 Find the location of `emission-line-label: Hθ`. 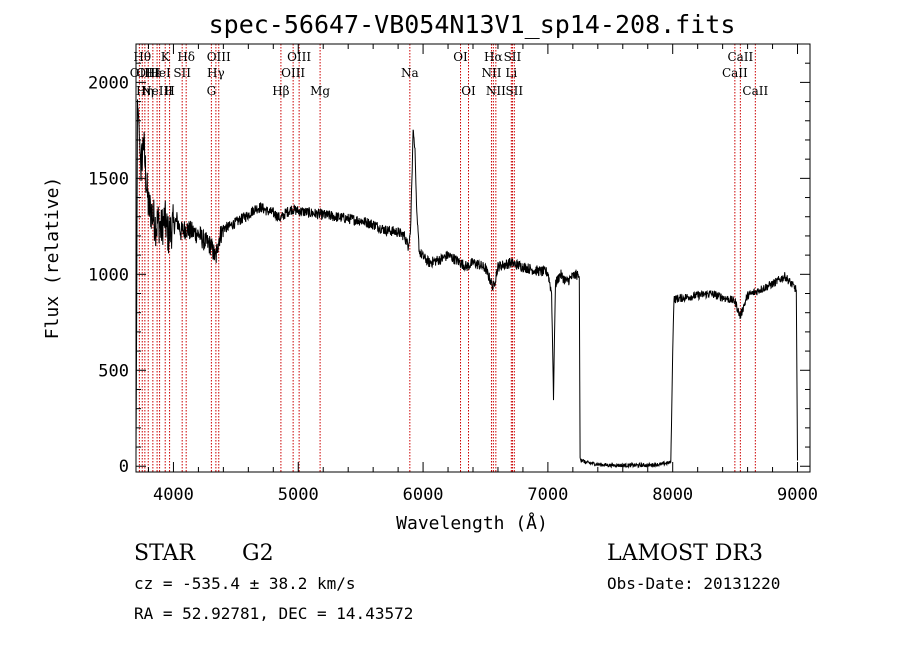

emission-line-label: Hθ is located at coordinates (142, 57).